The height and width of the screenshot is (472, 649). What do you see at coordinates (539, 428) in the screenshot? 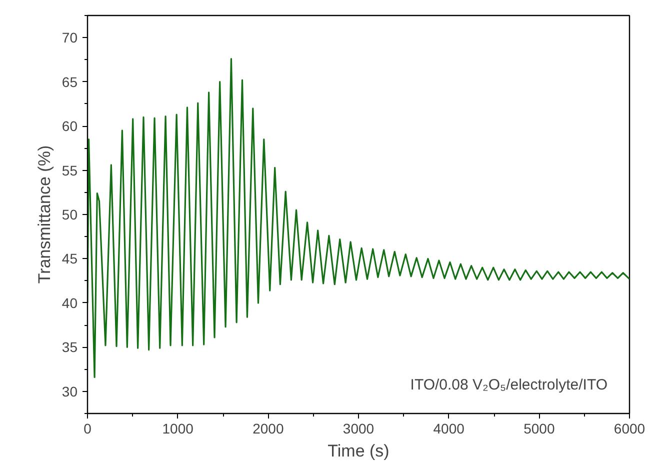
I see `x-tick-label: 5000` at bounding box center [539, 428].